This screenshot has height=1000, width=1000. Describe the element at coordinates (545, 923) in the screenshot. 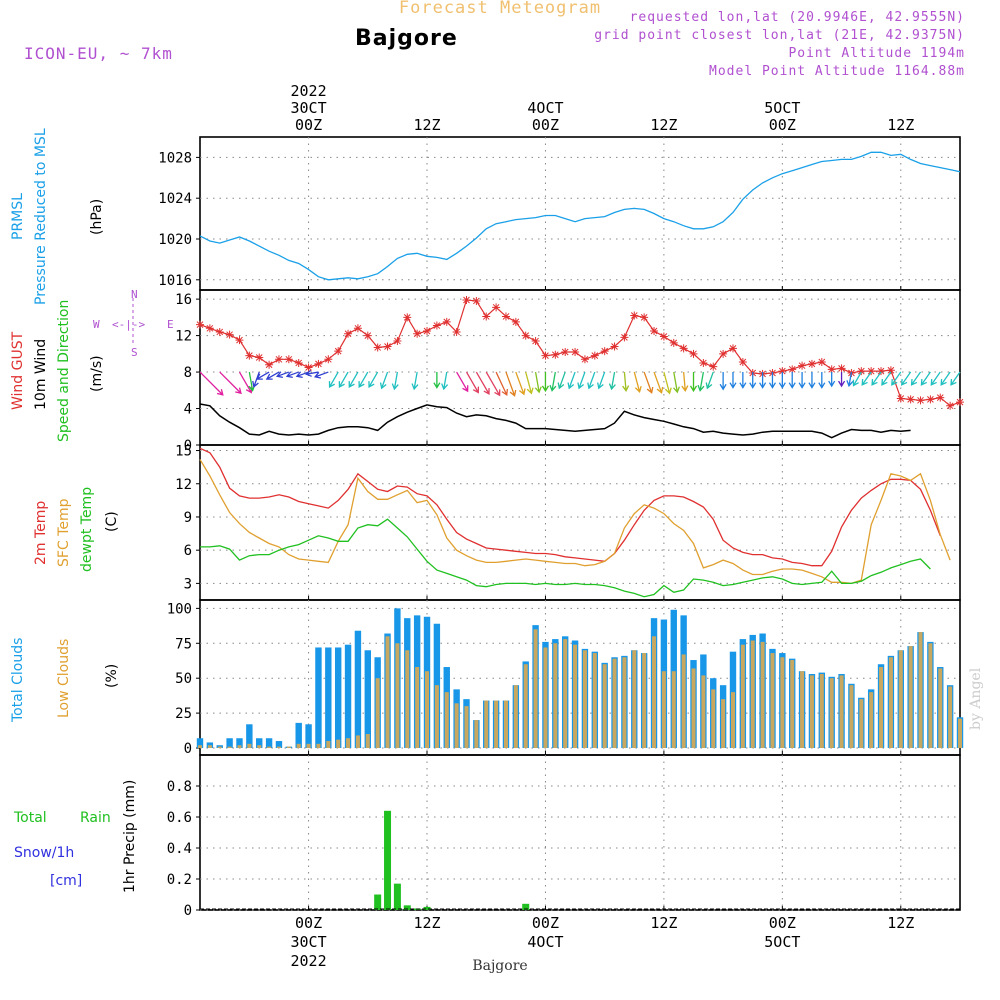

I see `bottom-time-label: 00Z` at that location.